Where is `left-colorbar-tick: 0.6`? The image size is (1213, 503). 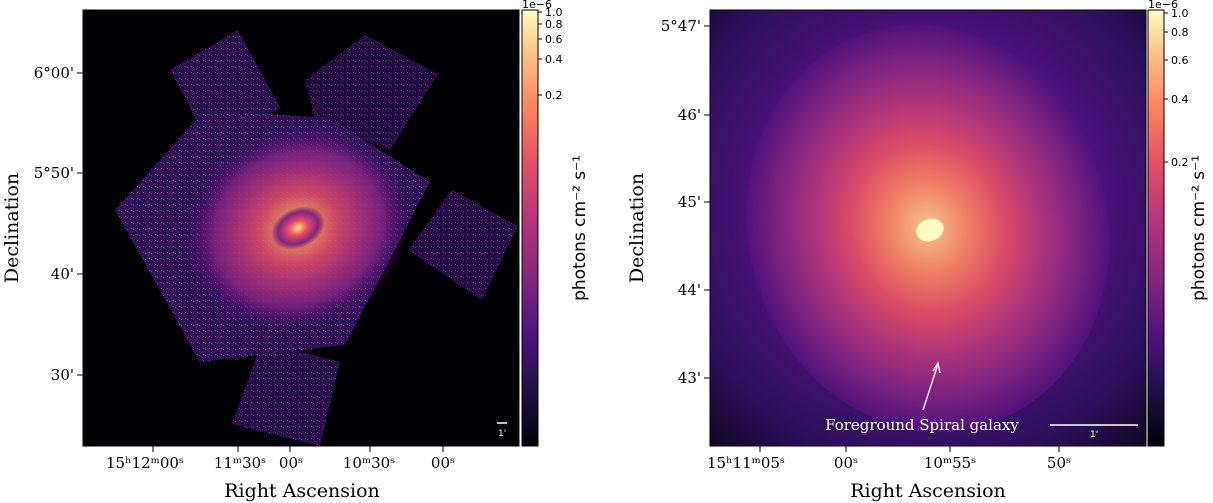
left-colorbar-tick: 0.6 is located at coordinates (554, 39).